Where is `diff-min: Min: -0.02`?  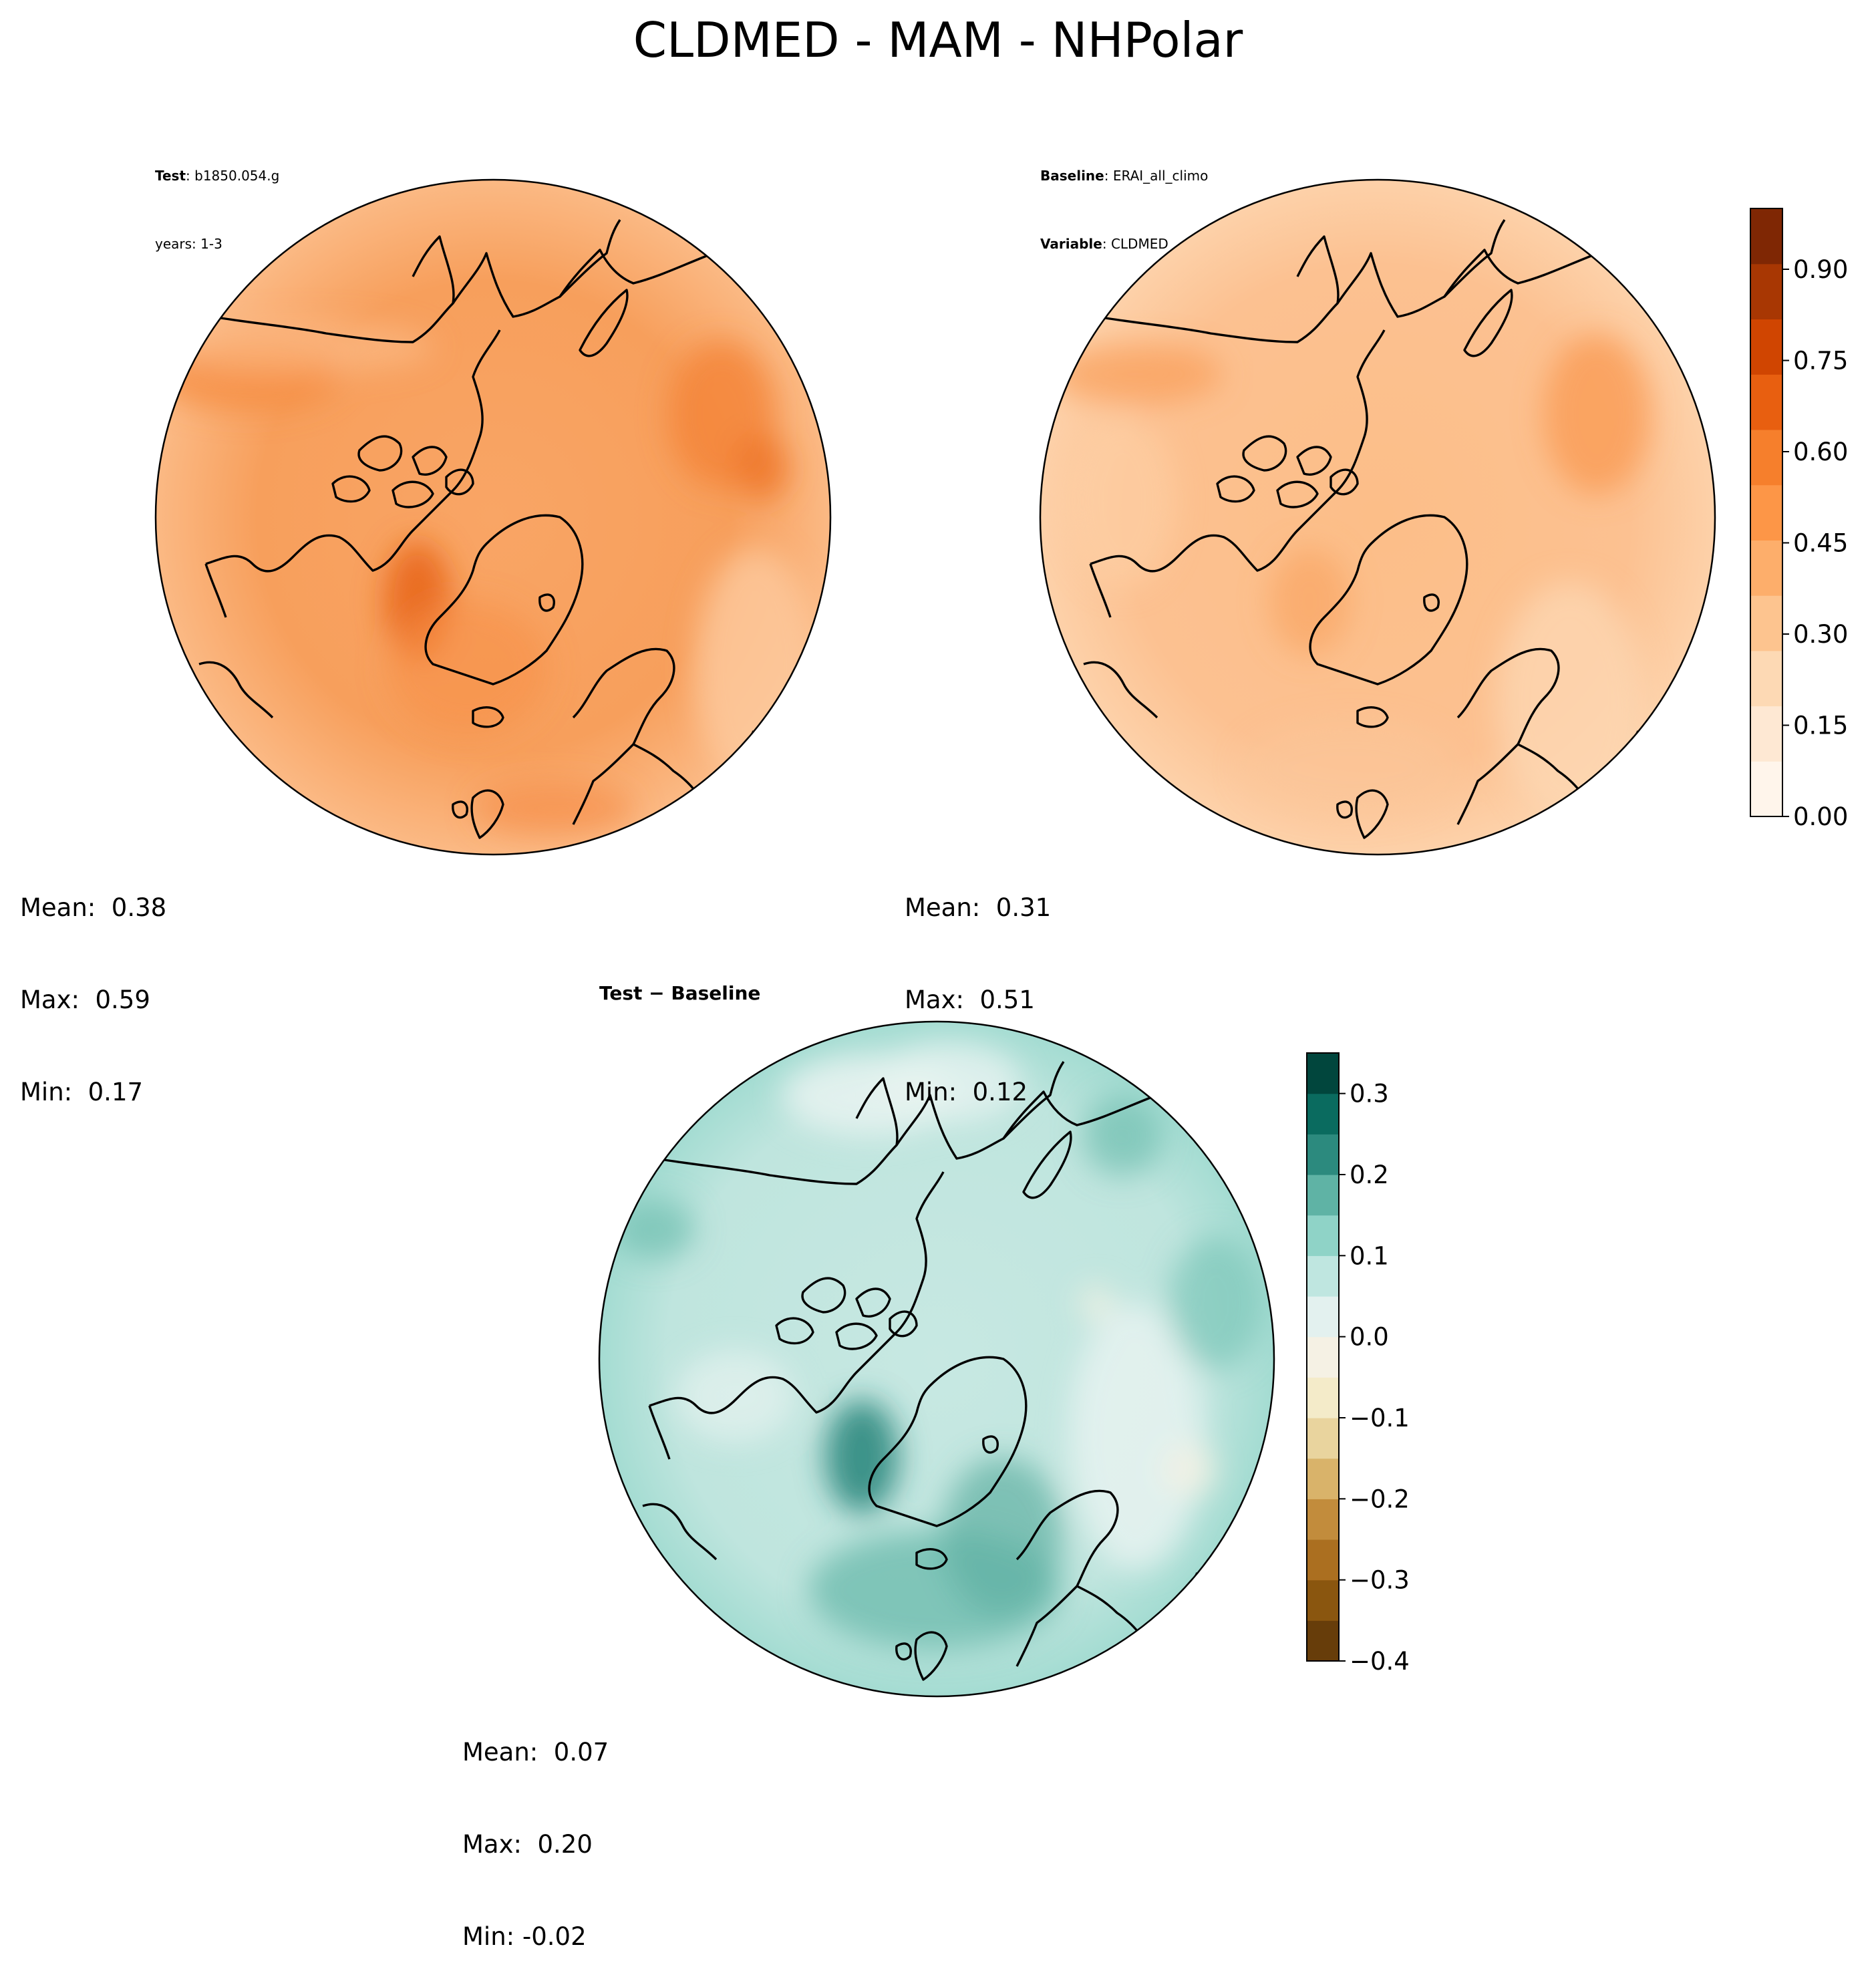 diff-min: Min: -0.02 is located at coordinates (524, 1936).